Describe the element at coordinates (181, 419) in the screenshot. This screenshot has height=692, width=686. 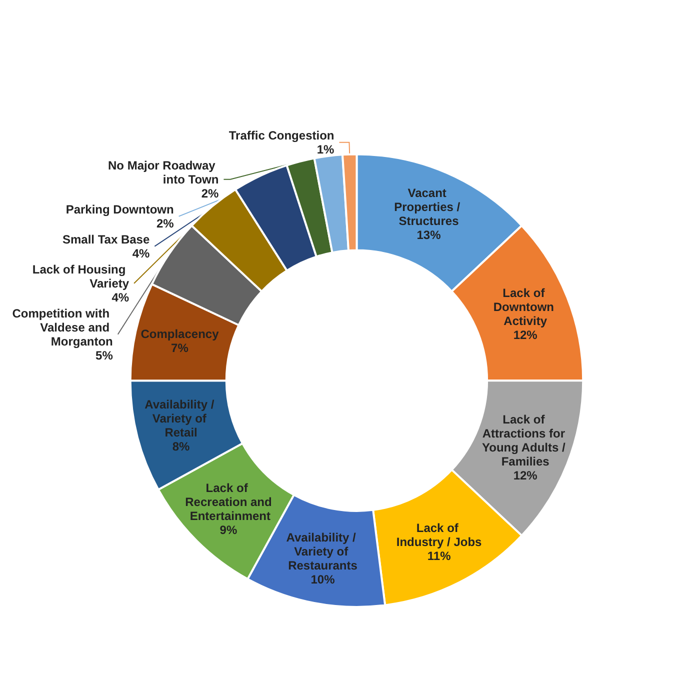
I see `slice-label: Availability / Variety of Retail` at that location.